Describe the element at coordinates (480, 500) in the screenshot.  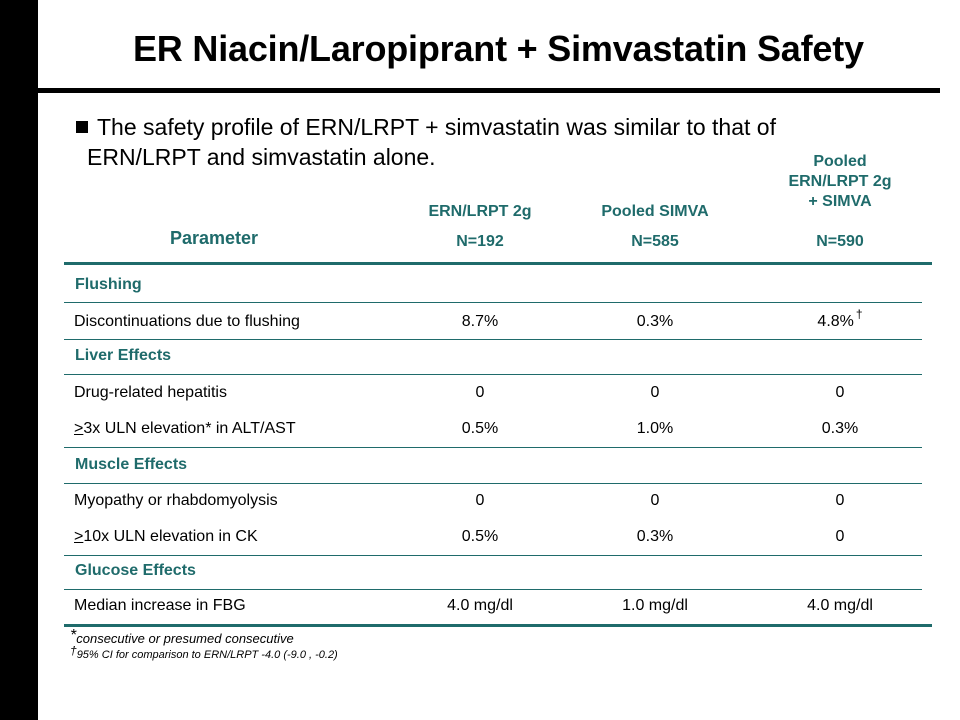
I see `cell-myopathy-ern: 0` at that location.